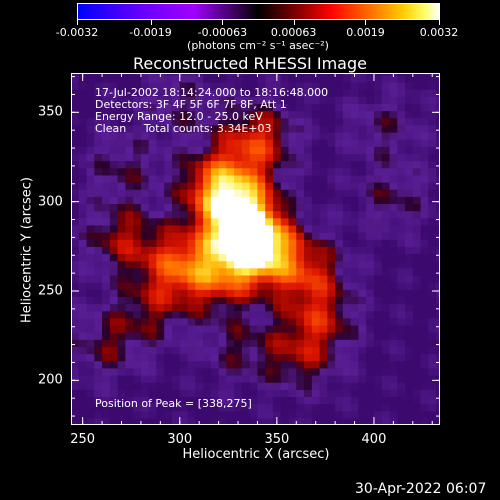 The image size is (500, 500). What do you see at coordinates (77, 22) in the screenshot?
I see `colorbar-tick` at bounding box center [77, 22].